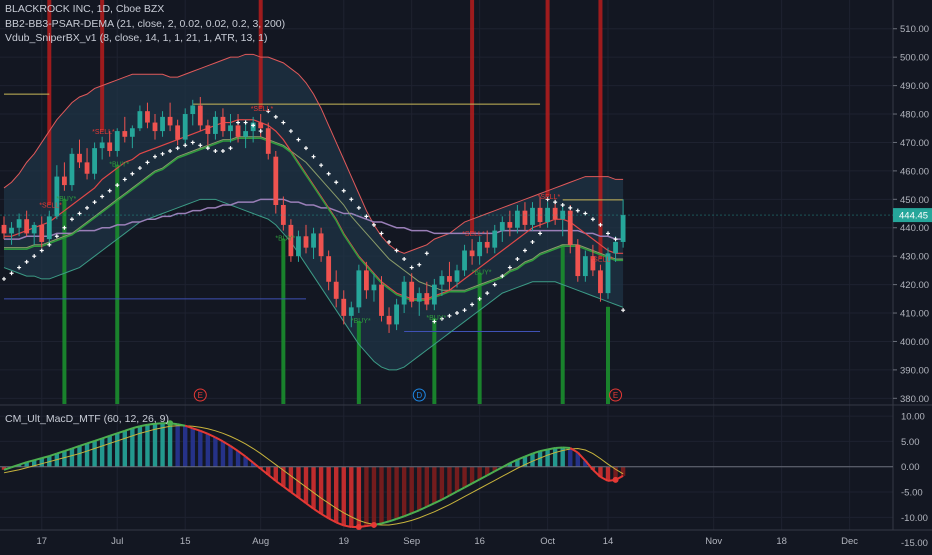 The image size is (932, 555). Describe the element at coordinates (185, 541) in the screenshot. I see `time-axis-label: 15` at that location.